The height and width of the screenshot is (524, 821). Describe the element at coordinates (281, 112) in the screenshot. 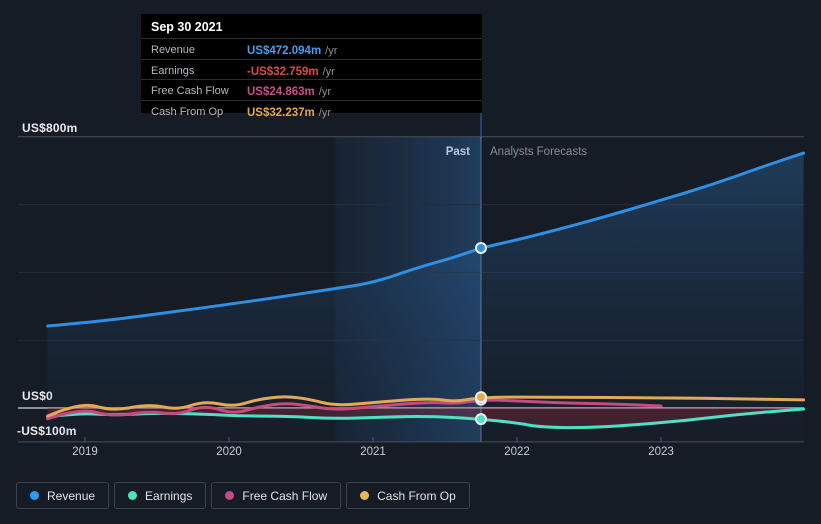

I see `tooltip-value: US$32.237m` at that location.